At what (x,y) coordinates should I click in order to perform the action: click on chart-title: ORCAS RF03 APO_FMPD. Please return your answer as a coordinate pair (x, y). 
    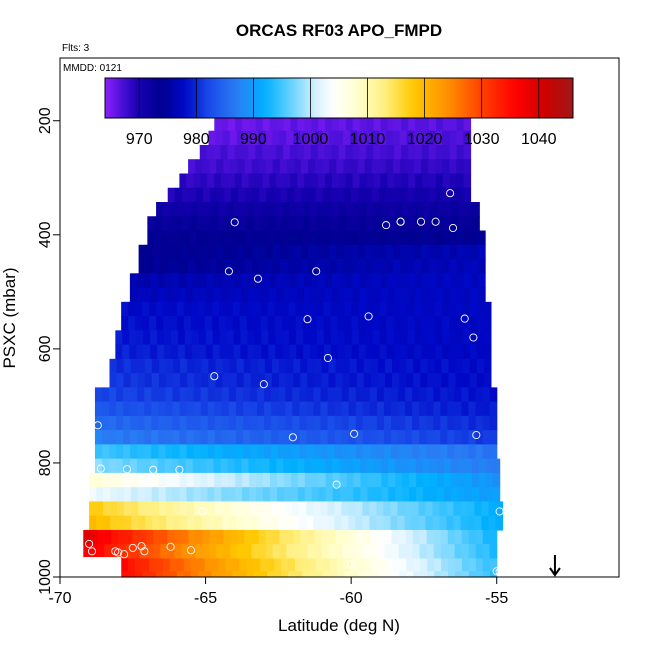
    Looking at the image, I should click on (339, 30).